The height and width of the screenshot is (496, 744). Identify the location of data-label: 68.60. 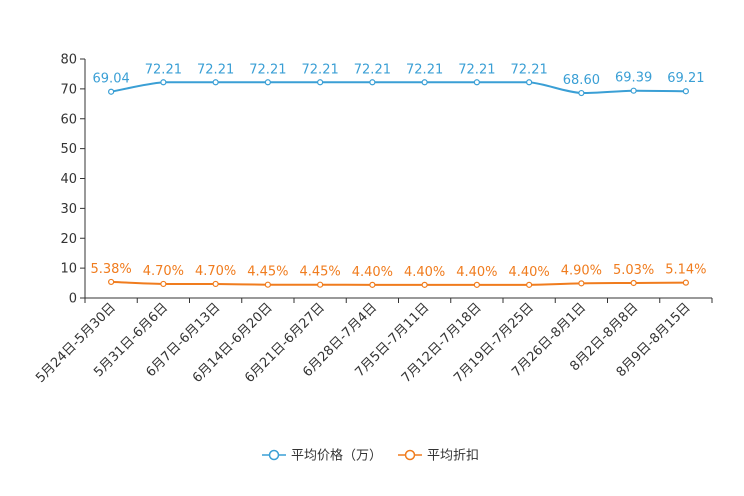
(581, 80).